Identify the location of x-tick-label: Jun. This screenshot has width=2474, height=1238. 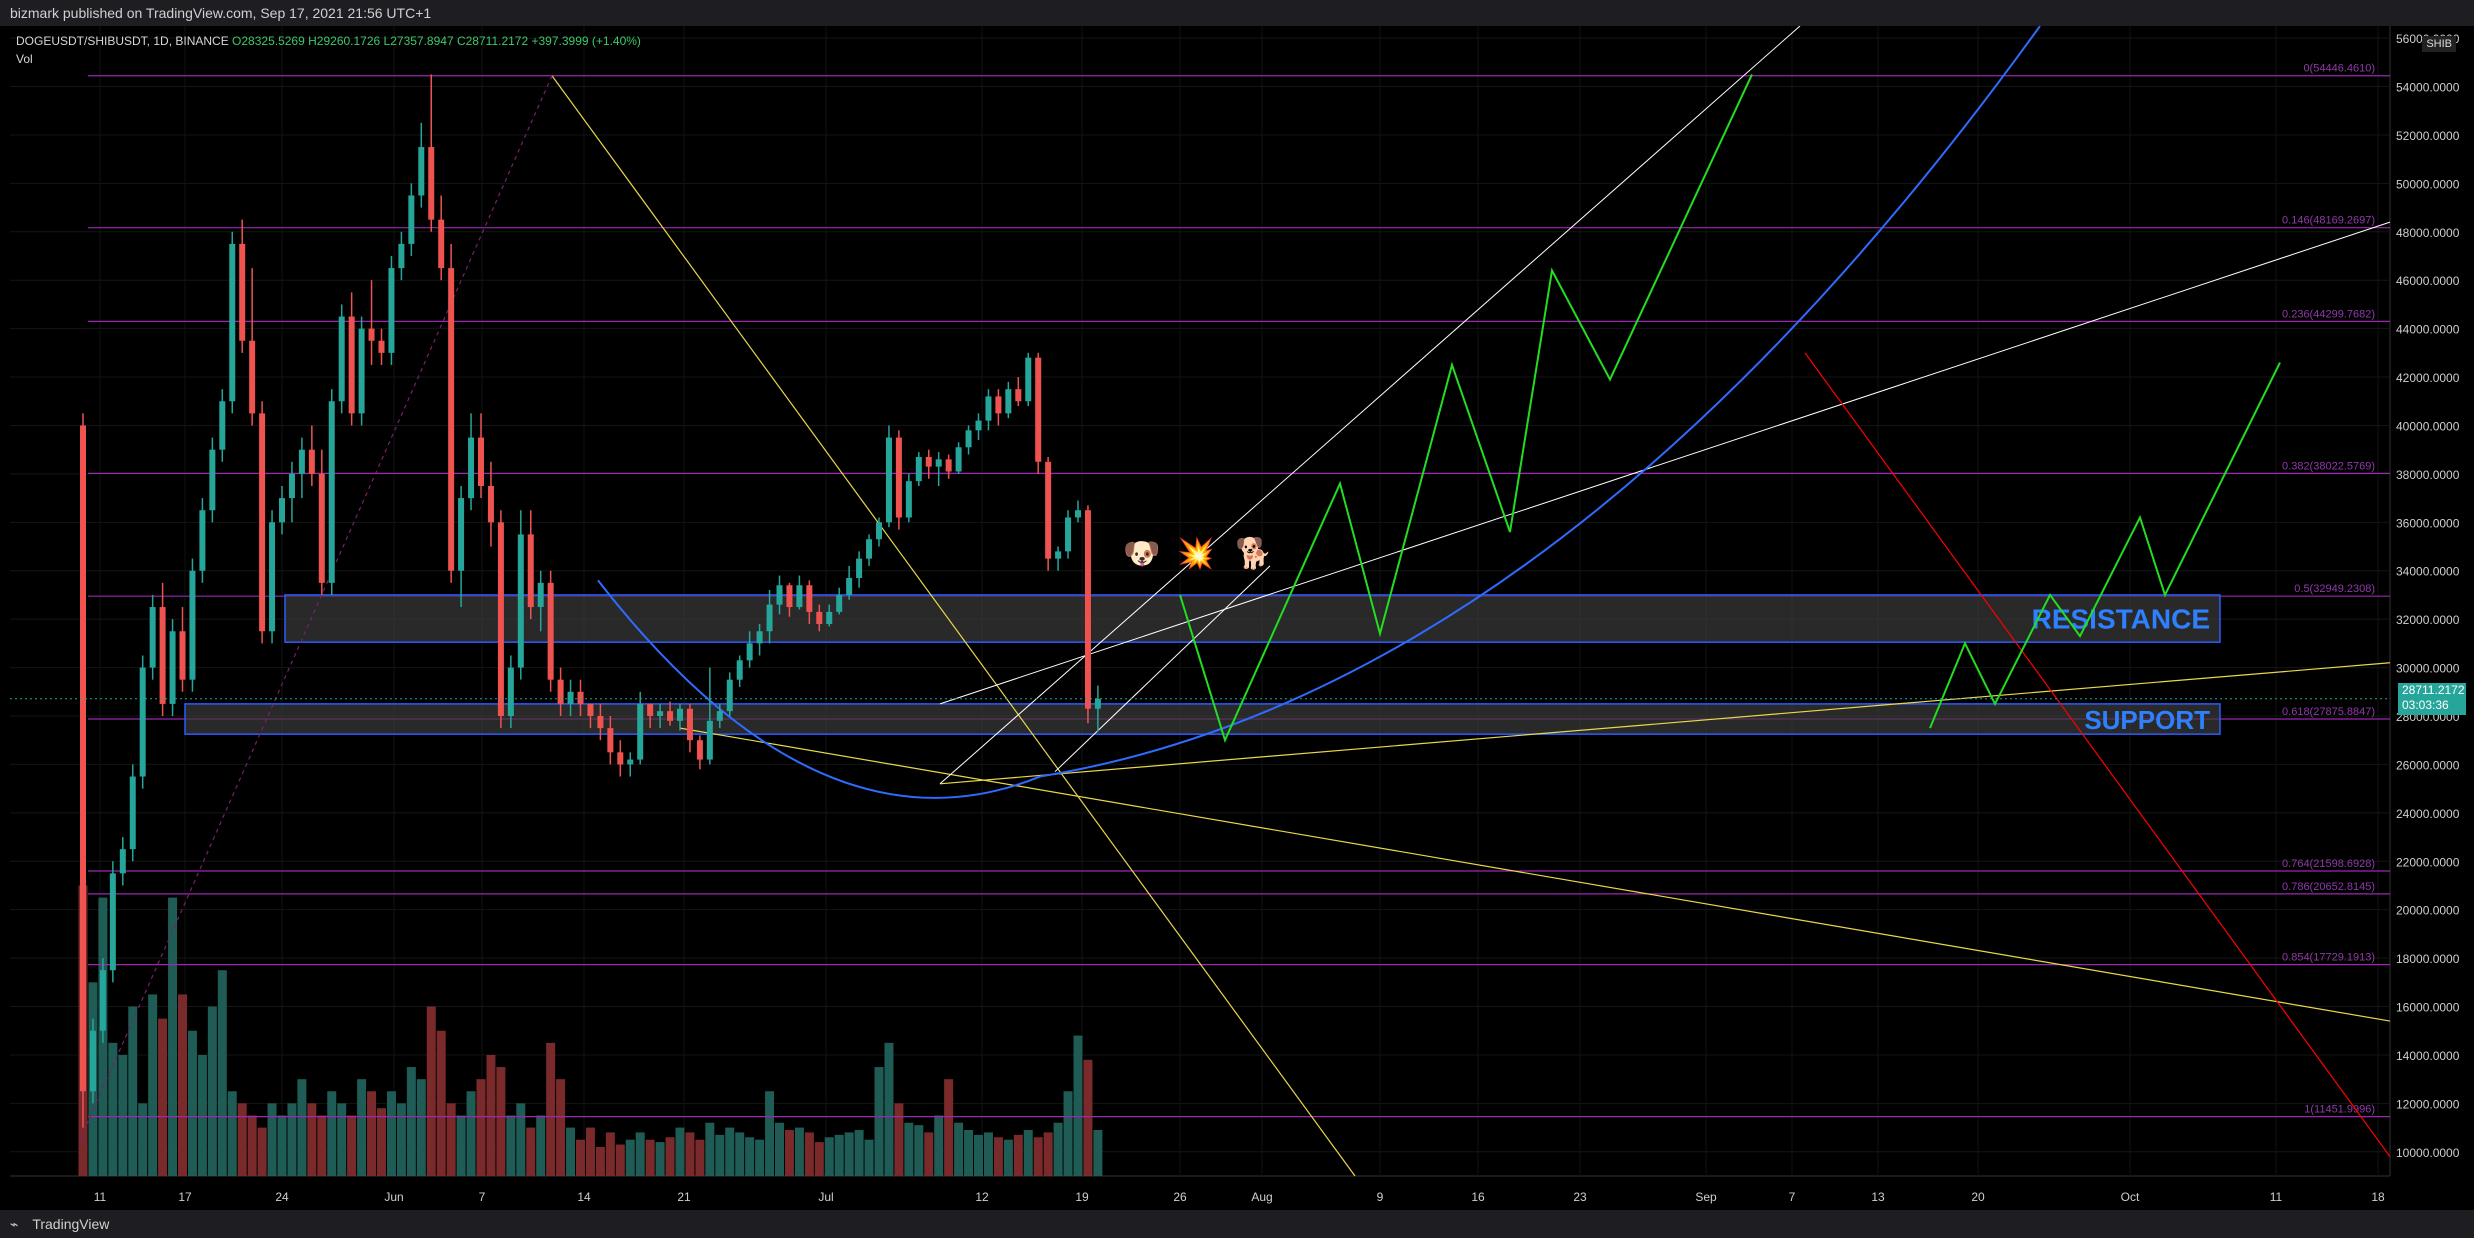
(393, 1197).